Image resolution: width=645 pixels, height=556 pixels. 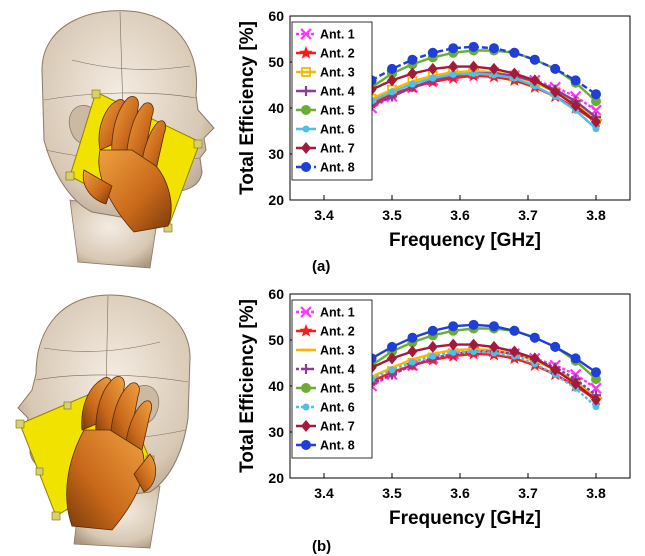 I want to click on y-tick-label: 30, so click(x=276, y=432).